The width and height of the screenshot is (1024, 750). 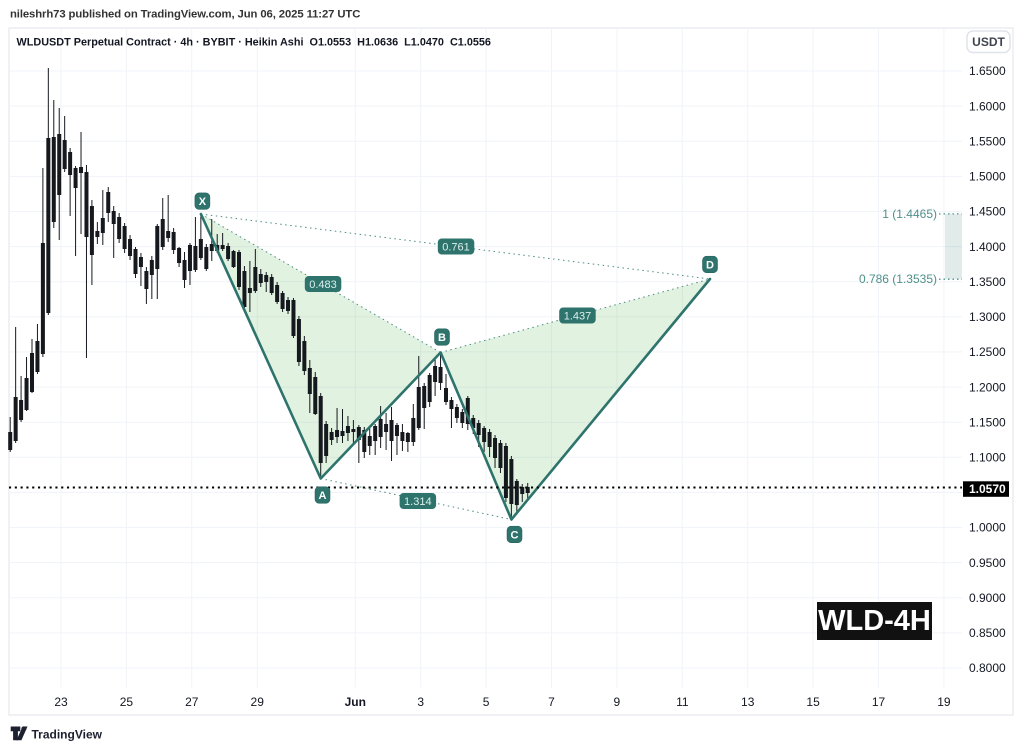 I want to click on svg-text: 1.5000, so click(x=987, y=177).